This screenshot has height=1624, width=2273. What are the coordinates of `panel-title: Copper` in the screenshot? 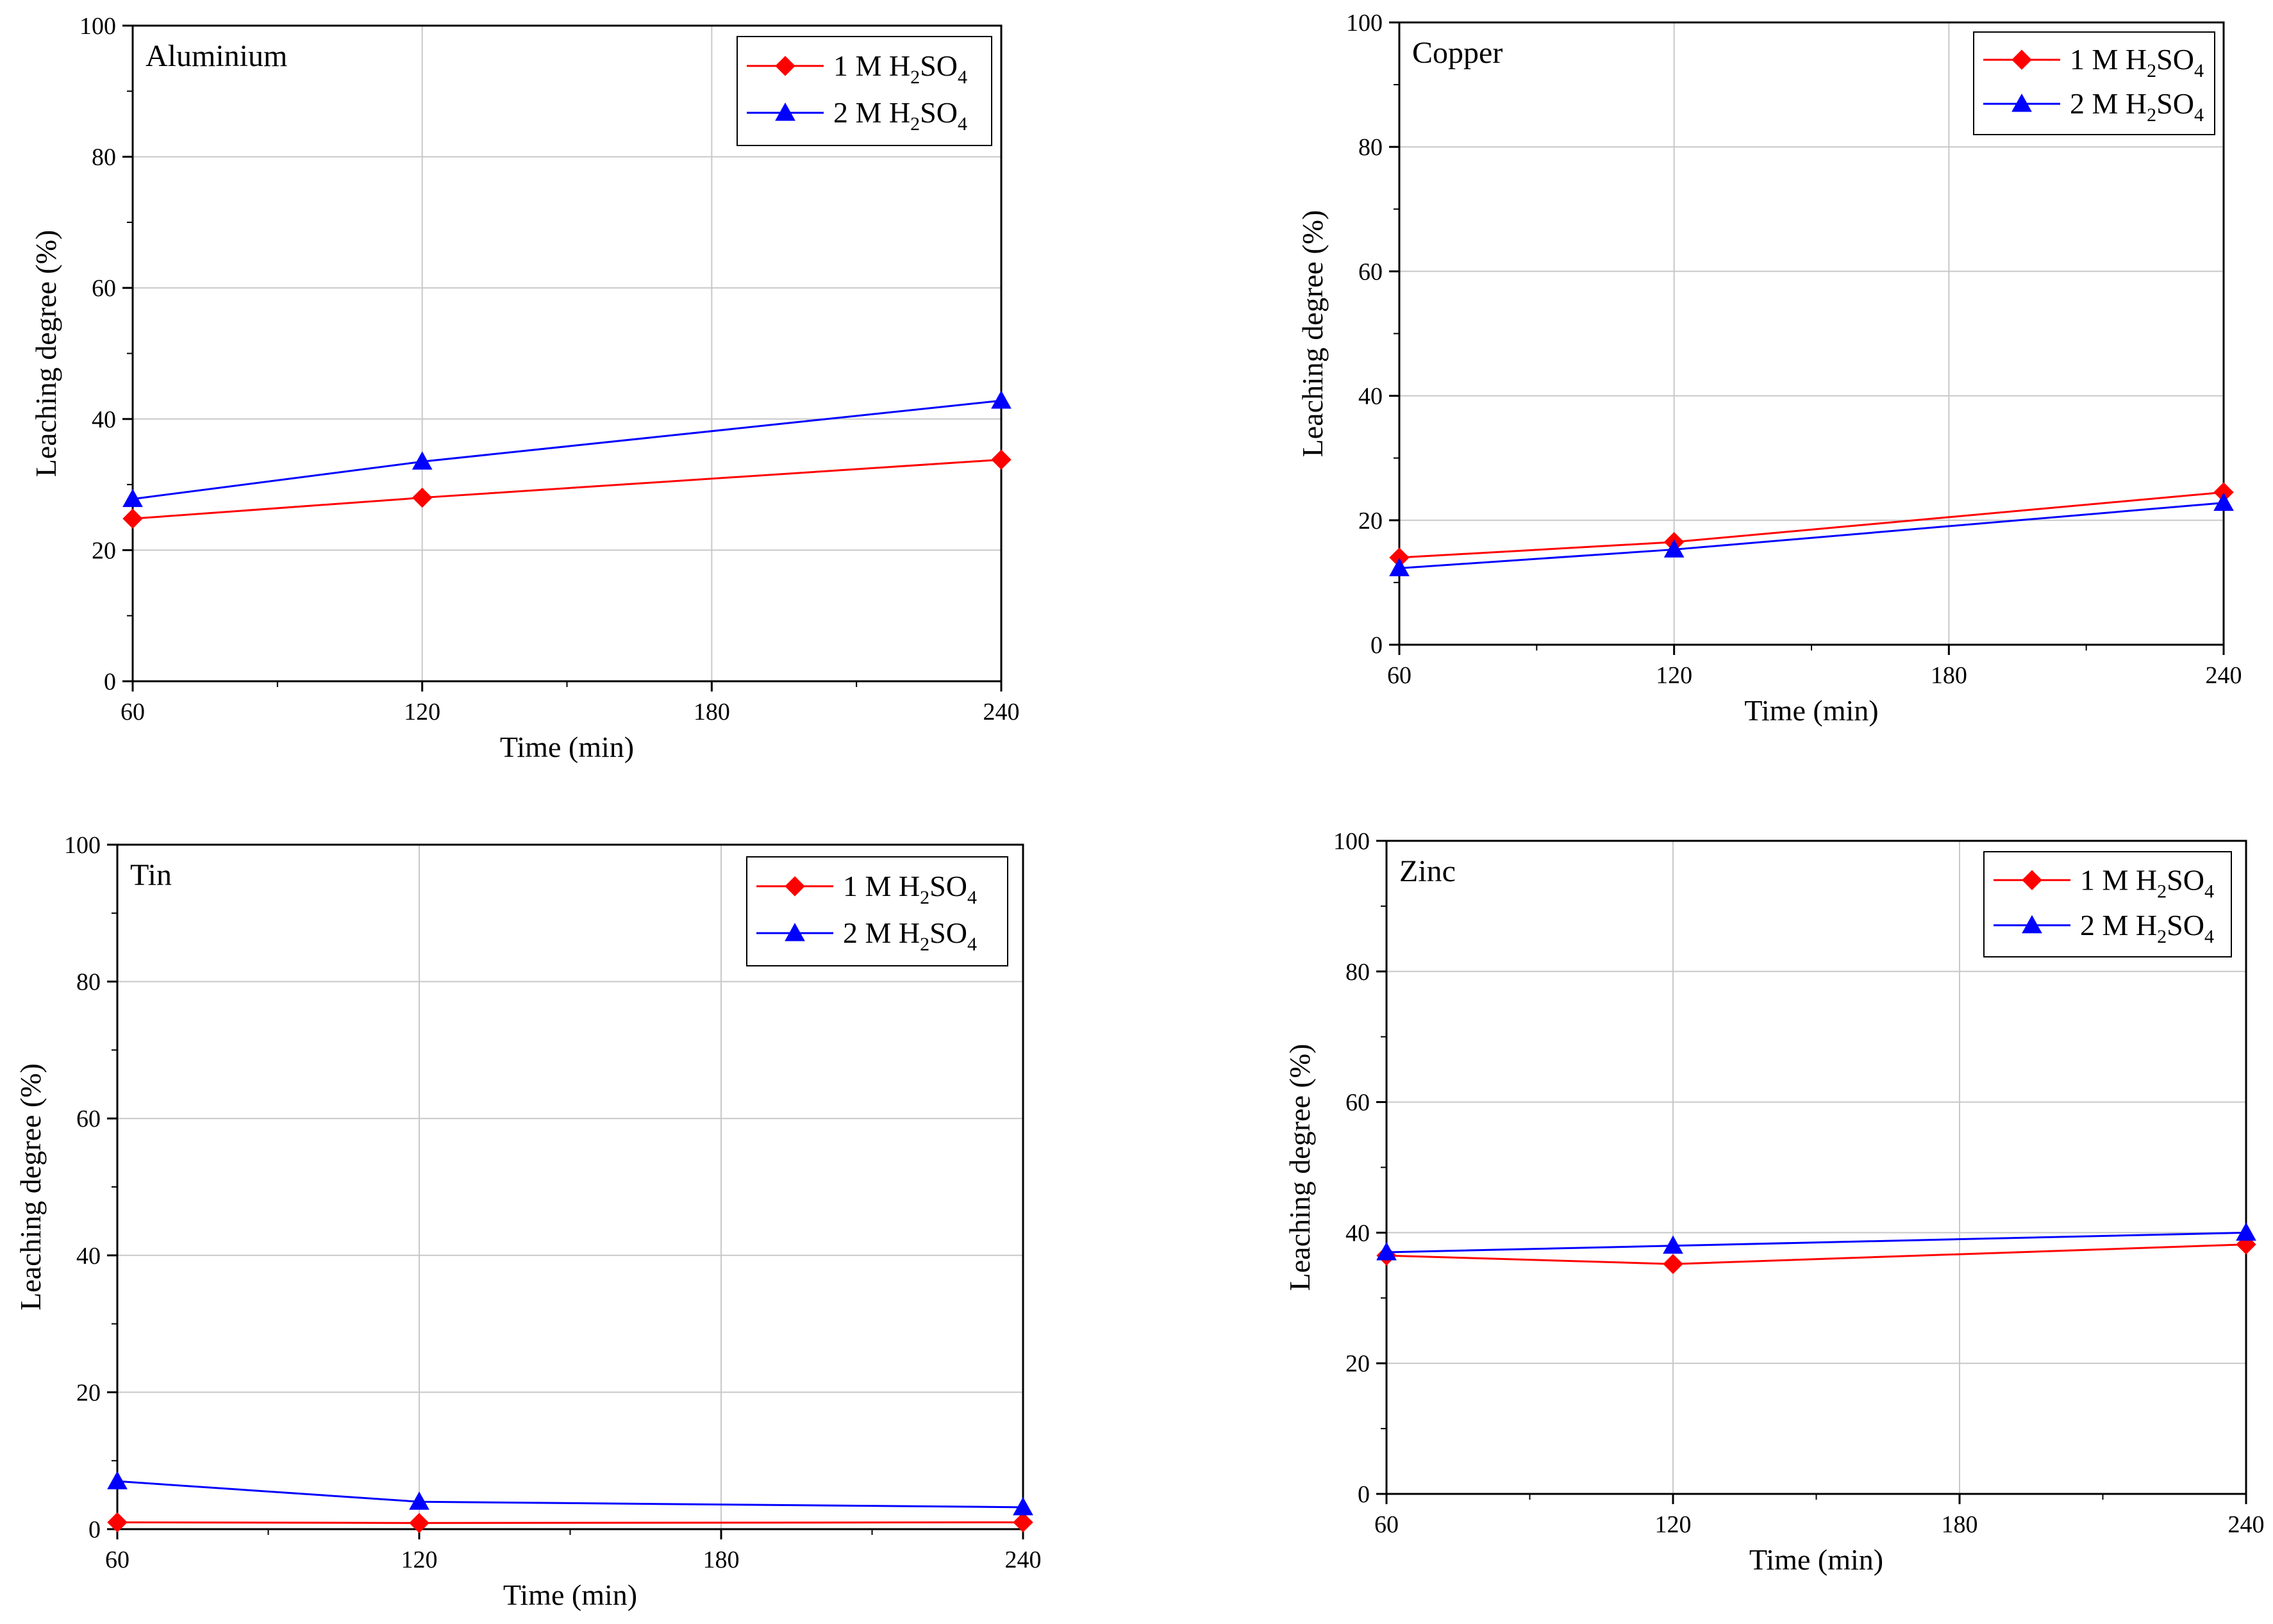 It's located at (1457, 53).